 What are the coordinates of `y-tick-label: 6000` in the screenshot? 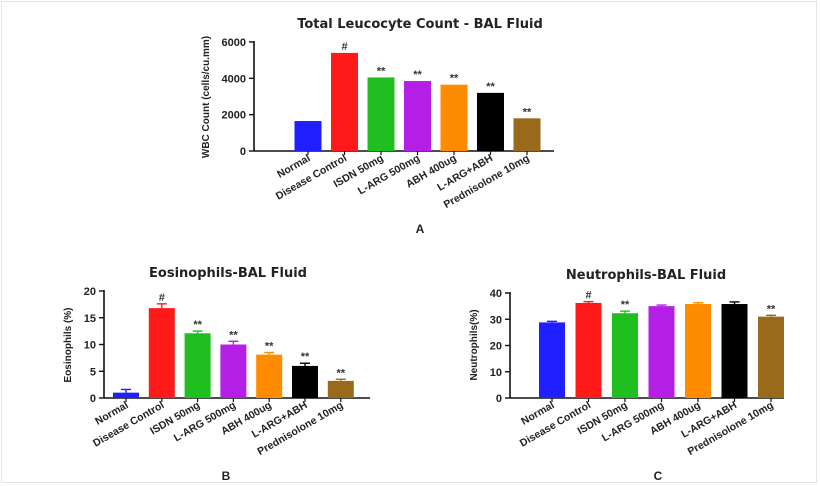 It's located at (234, 43).